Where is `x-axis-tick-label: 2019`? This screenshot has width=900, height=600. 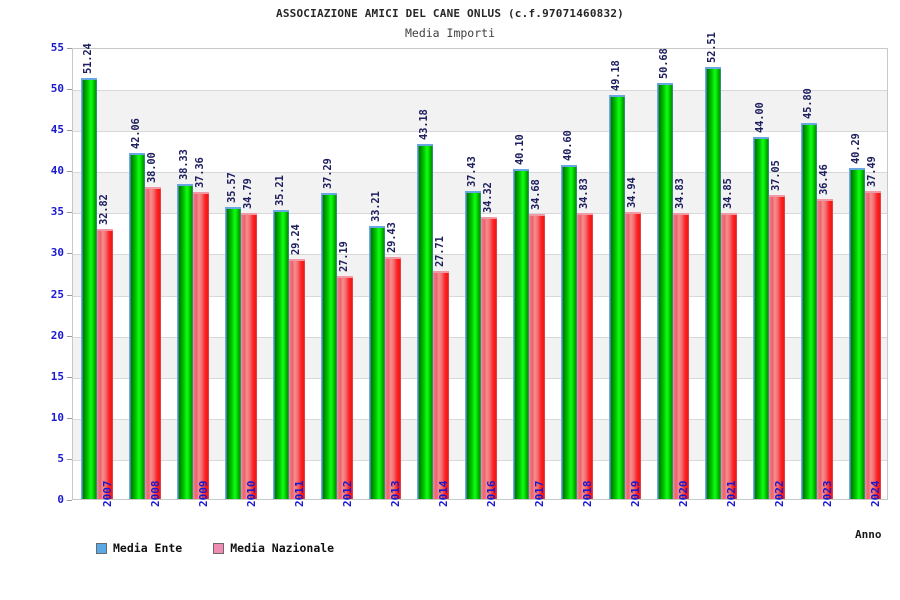 x-axis-tick-label: 2019 is located at coordinates (635, 494).